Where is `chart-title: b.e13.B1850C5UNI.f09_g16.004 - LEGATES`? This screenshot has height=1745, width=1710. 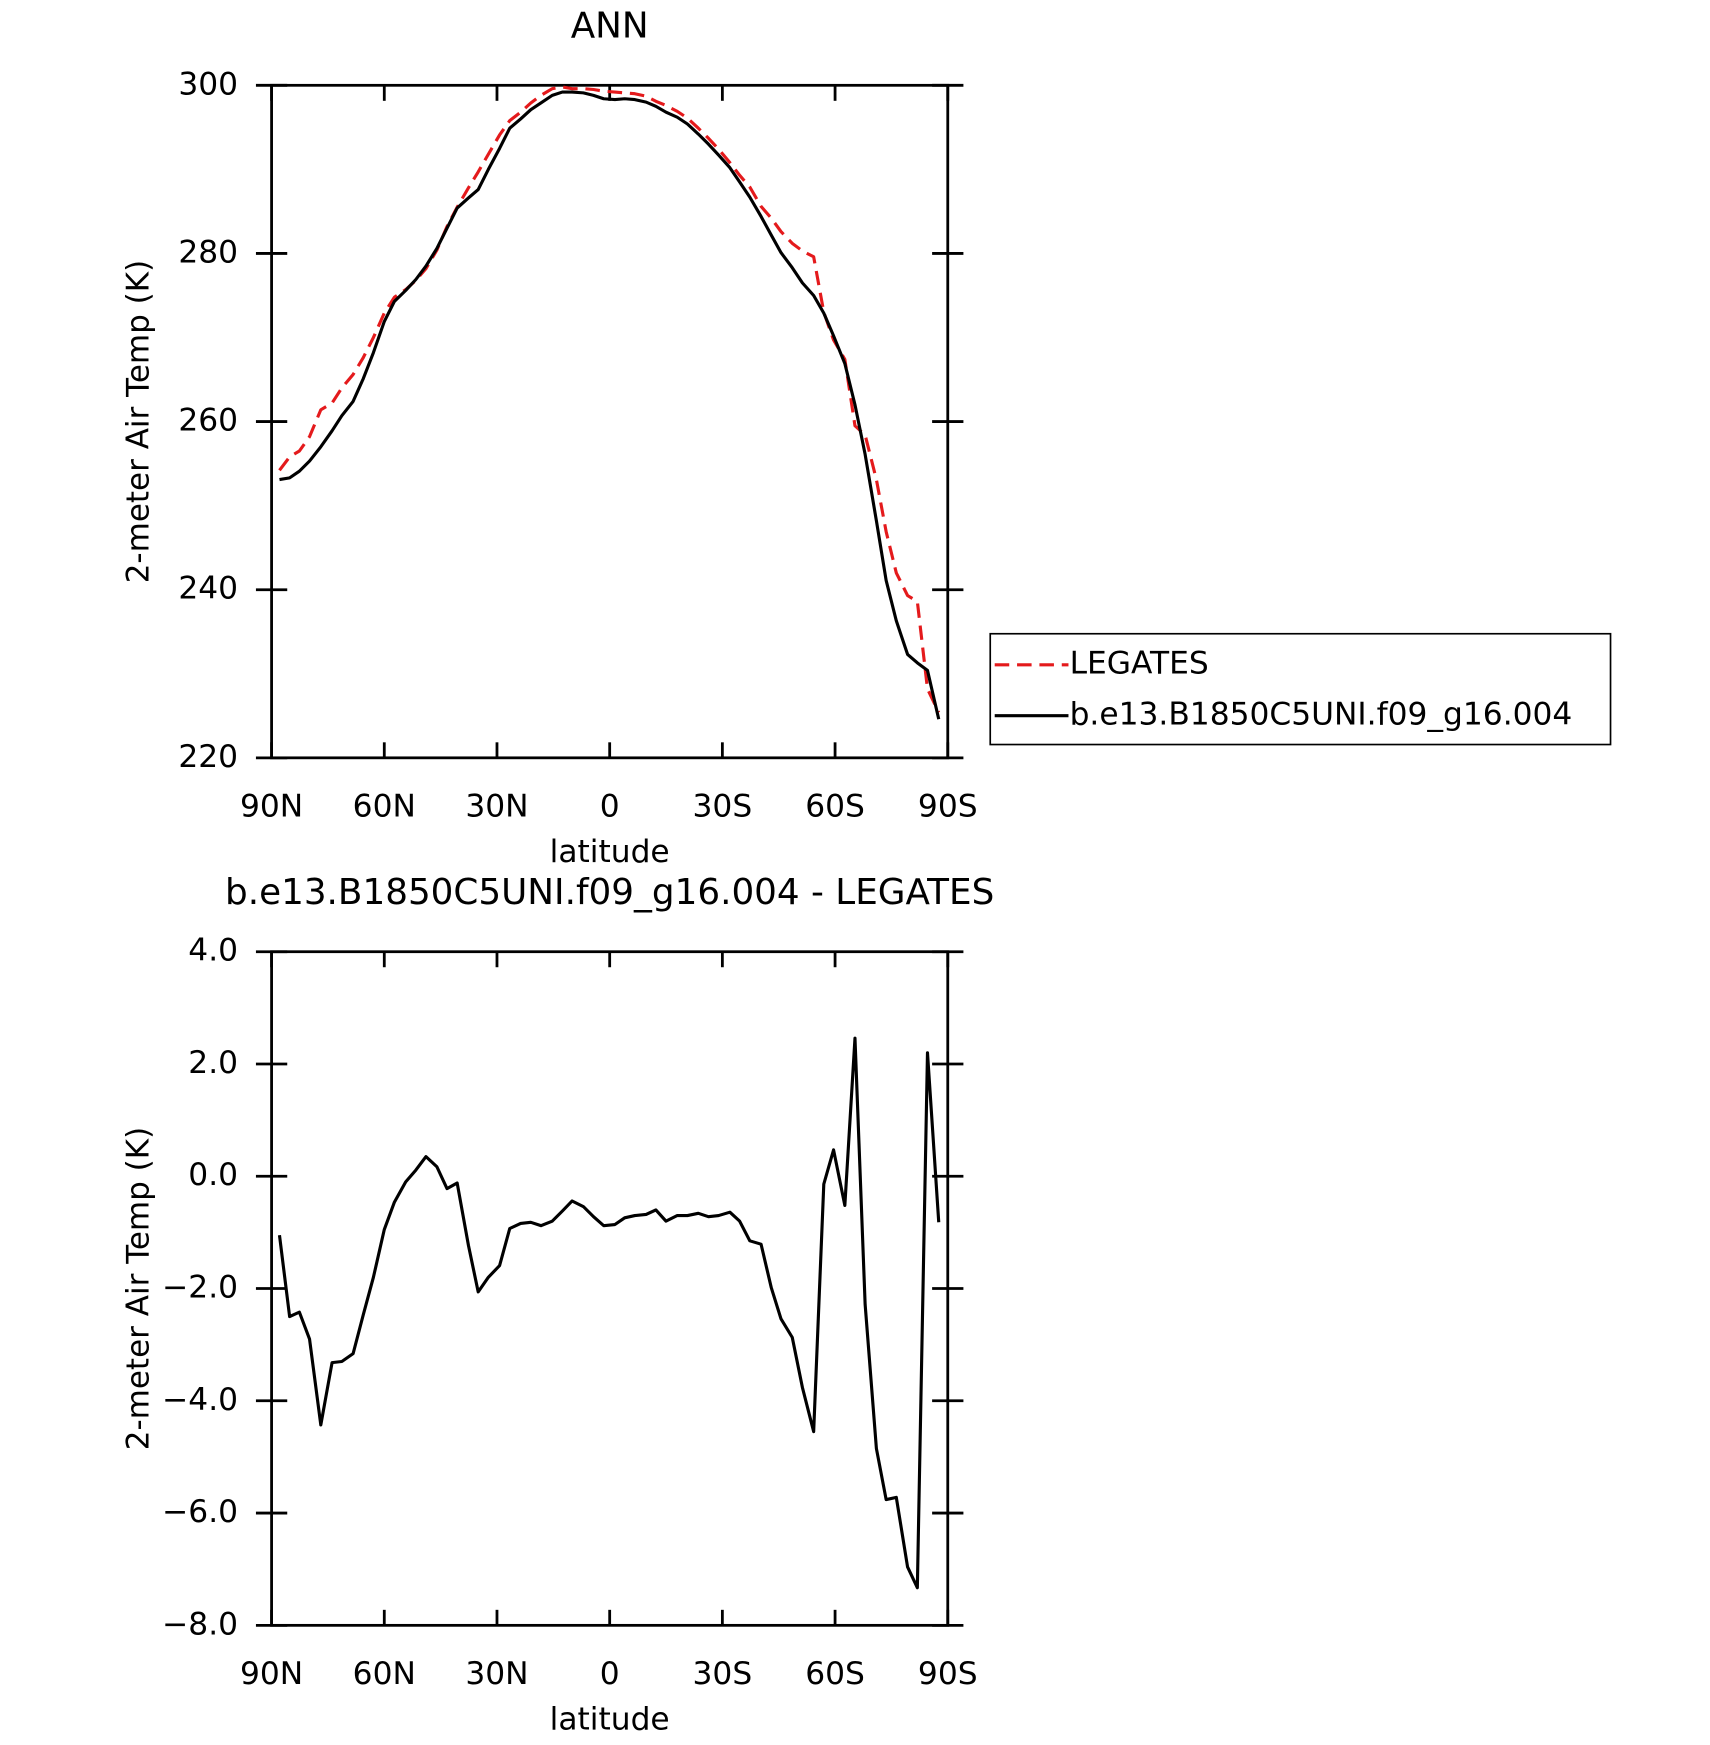
chart-title: b.e13.B1850C5UNI.f09_g16.004 - LEGATES is located at coordinates (609, 892).